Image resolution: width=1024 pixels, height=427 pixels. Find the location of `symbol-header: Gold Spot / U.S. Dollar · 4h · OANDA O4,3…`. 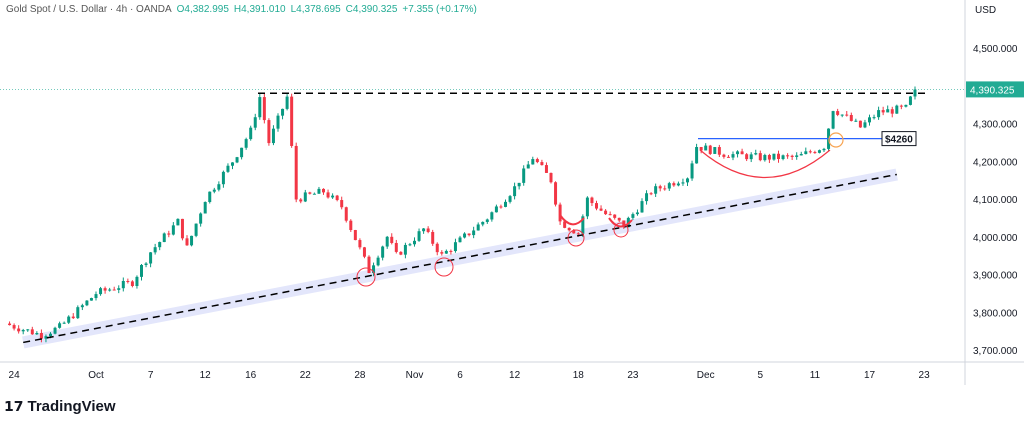

symbol-header: Gold Spot / U.S. Dollar · 4h · OANDA O4,3… is located at coordinates (241, 9).